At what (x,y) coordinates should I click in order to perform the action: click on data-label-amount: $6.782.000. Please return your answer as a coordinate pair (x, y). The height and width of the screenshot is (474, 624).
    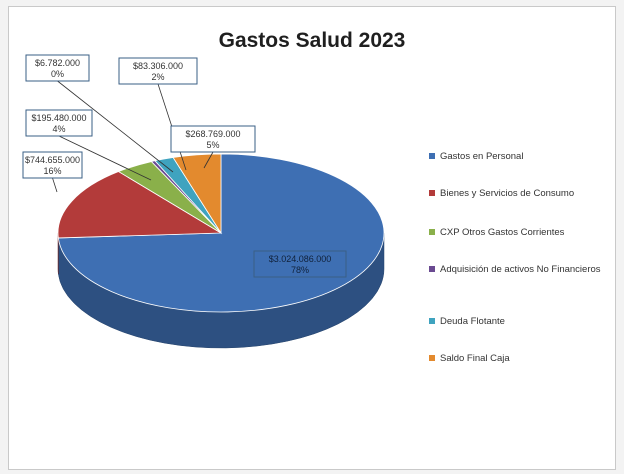
    Looking at the image, I should click on (57, 63).